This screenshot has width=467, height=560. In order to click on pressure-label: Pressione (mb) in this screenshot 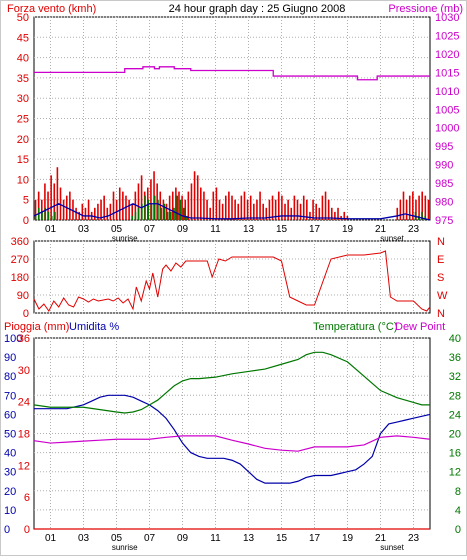, I will do `click(425, 9)`.